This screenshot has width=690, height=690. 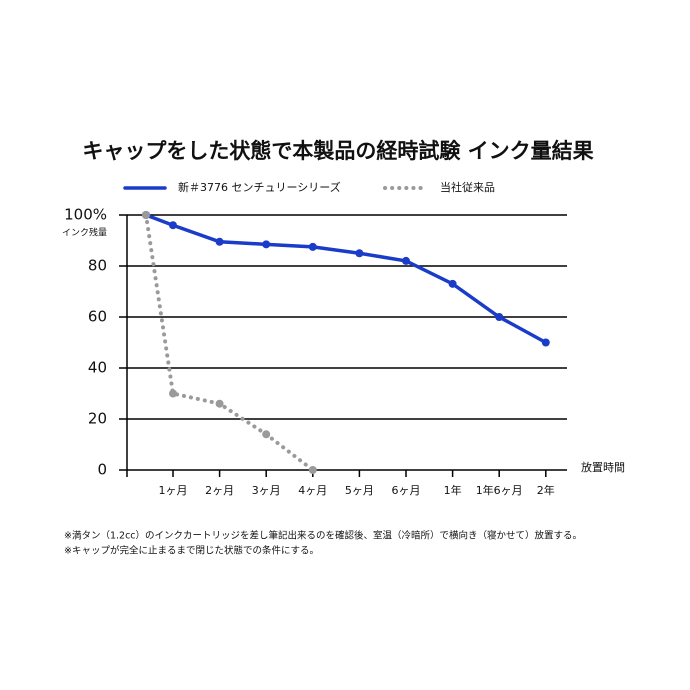 I want to click on x-tick-label: 5ヶ月, so click(x=359, y=490).